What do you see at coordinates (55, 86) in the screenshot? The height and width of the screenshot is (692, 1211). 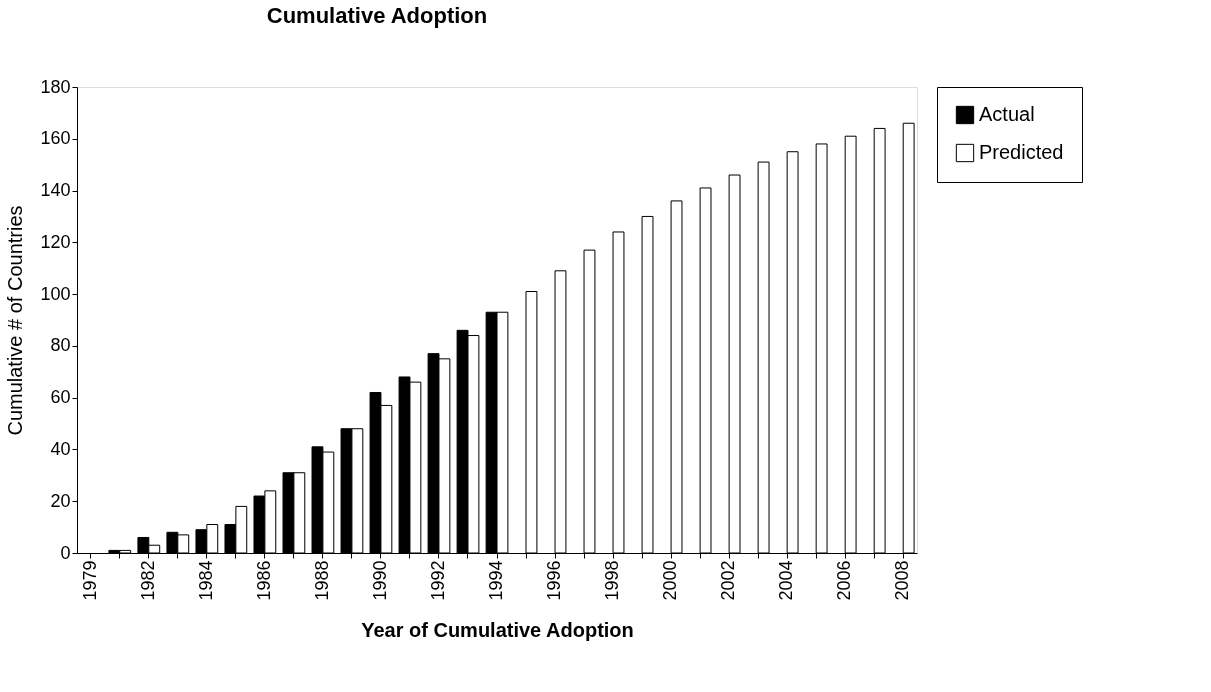 I see `y-tick-label: 180` at bounding box center [55, 86].